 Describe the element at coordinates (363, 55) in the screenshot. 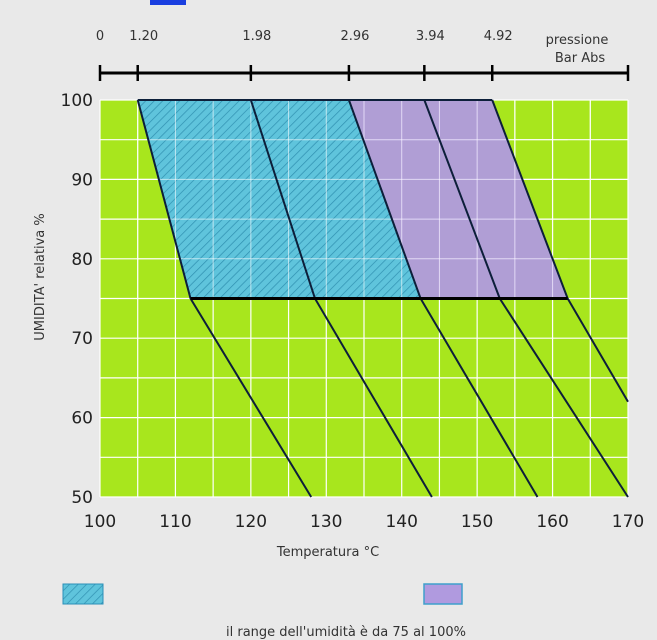

I see `pressure-axis: 0 1.20 1.98 2.96 3.94 4.92` at that location.